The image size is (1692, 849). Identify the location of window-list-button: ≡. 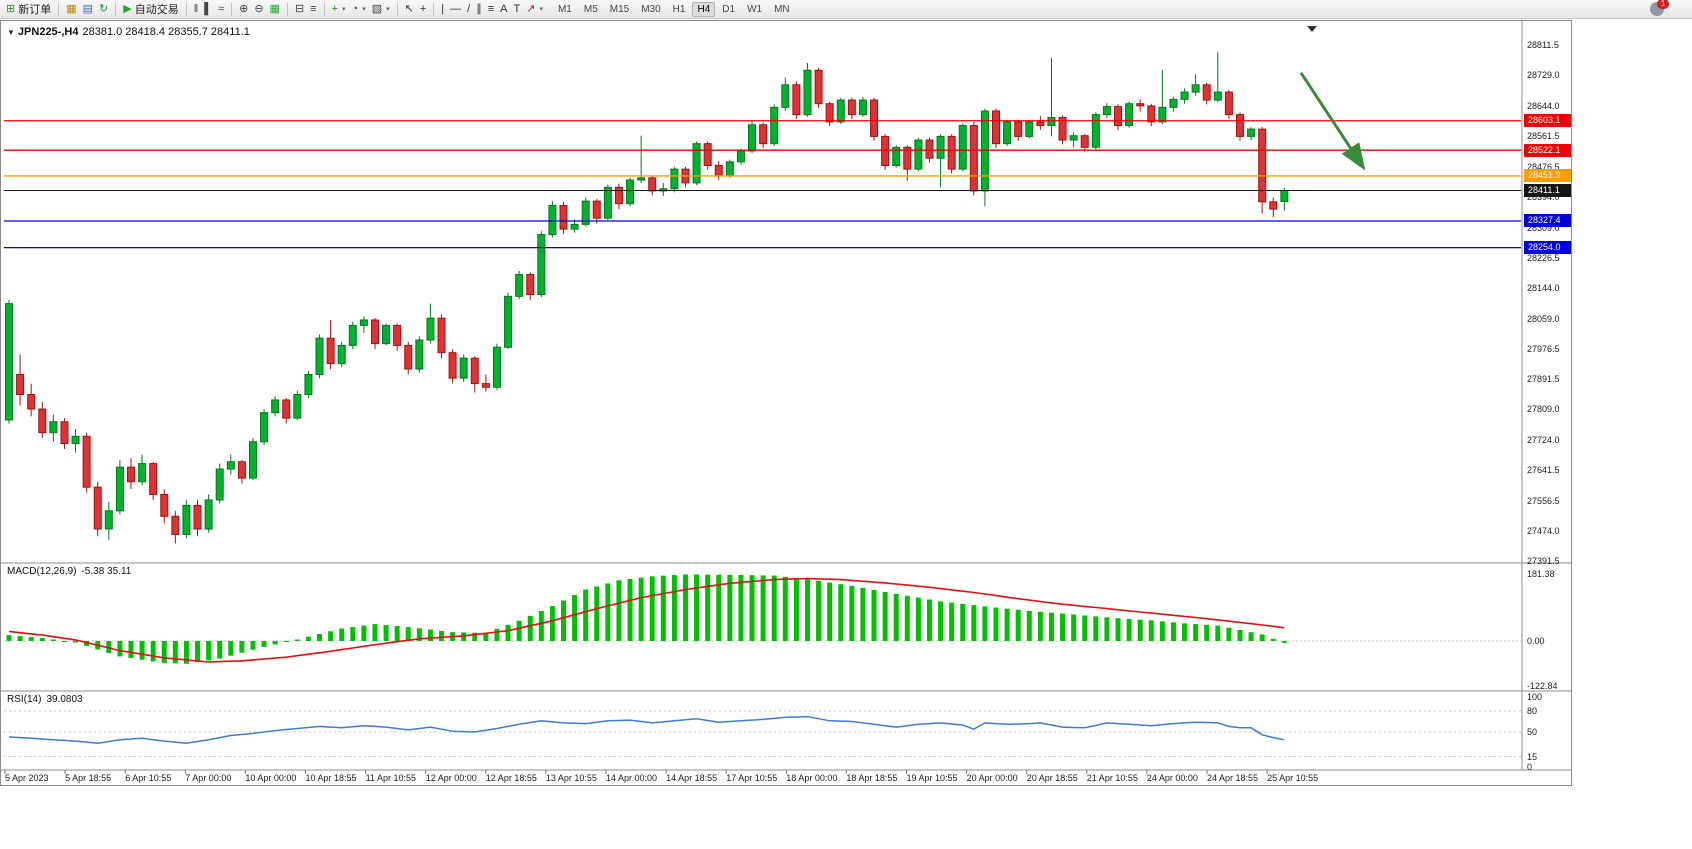
(313, 9).